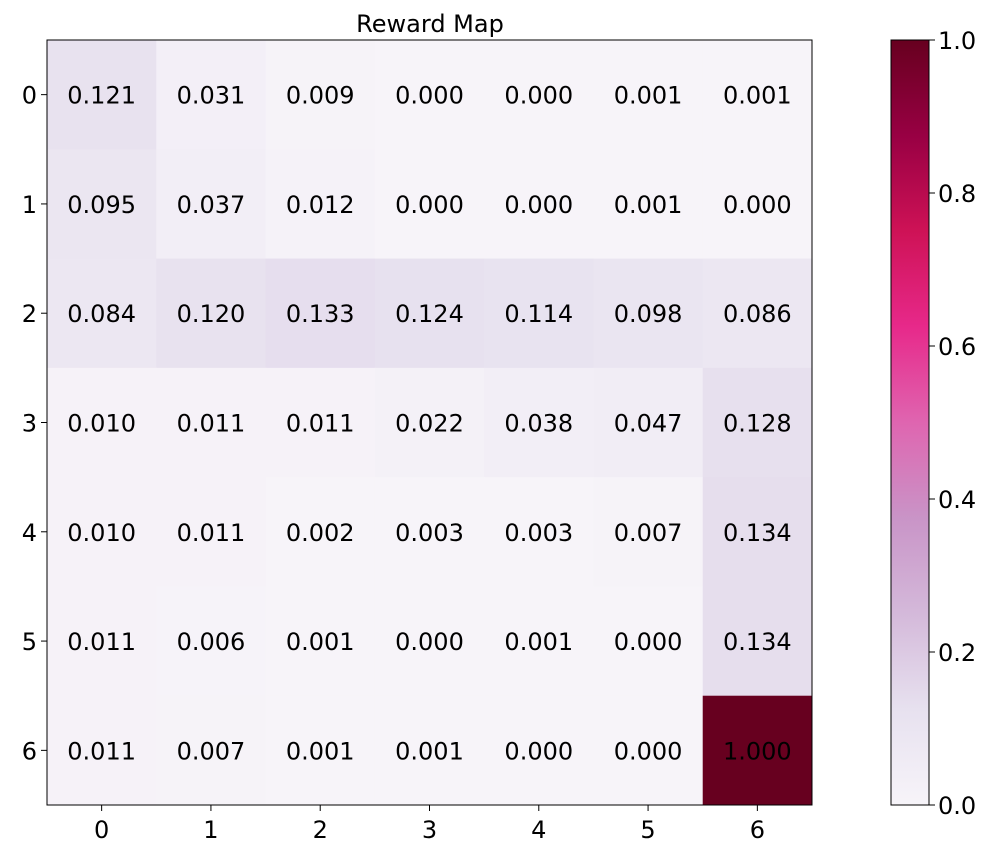  I want to click on cell-value-label: 0.009, so click(320, 96).